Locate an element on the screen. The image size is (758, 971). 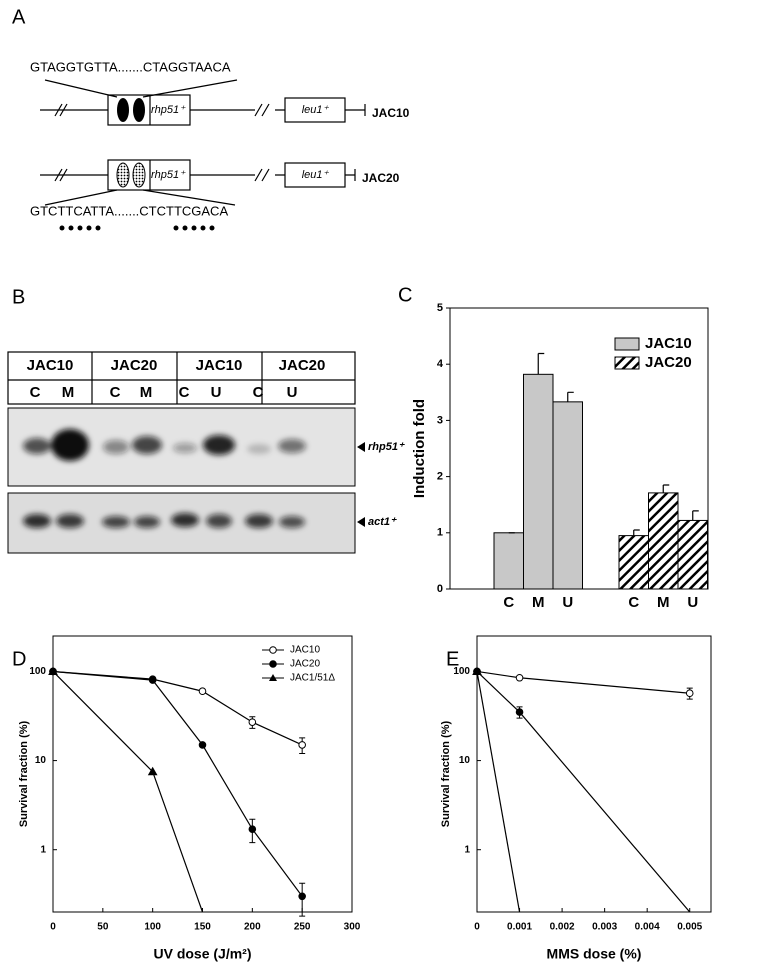
y-tick-label: 0 is located at coordinates (440, 589).